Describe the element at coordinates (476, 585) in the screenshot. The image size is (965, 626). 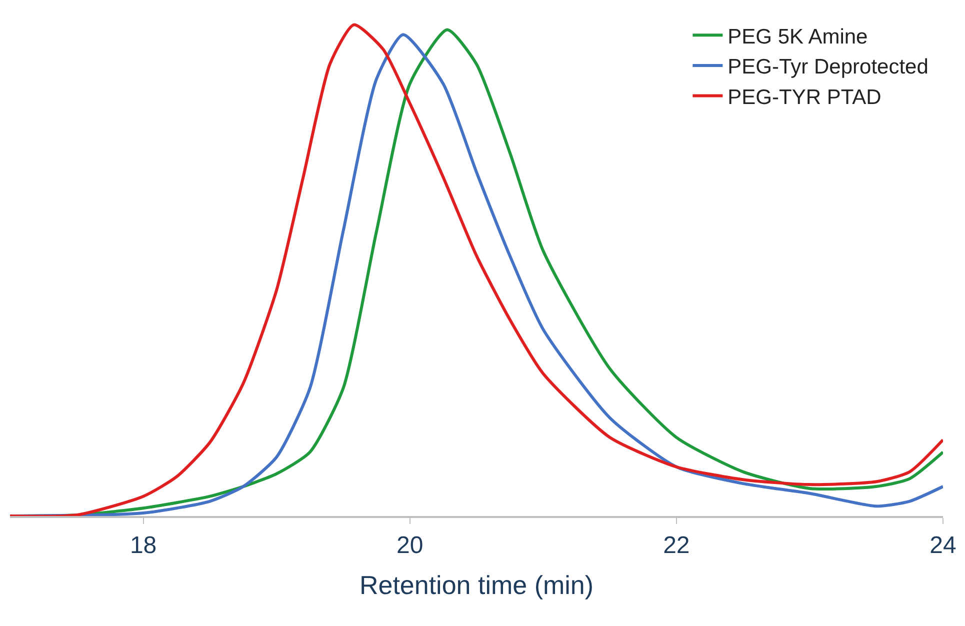
I see `x-axis-title: Retention time (min)` at that location.